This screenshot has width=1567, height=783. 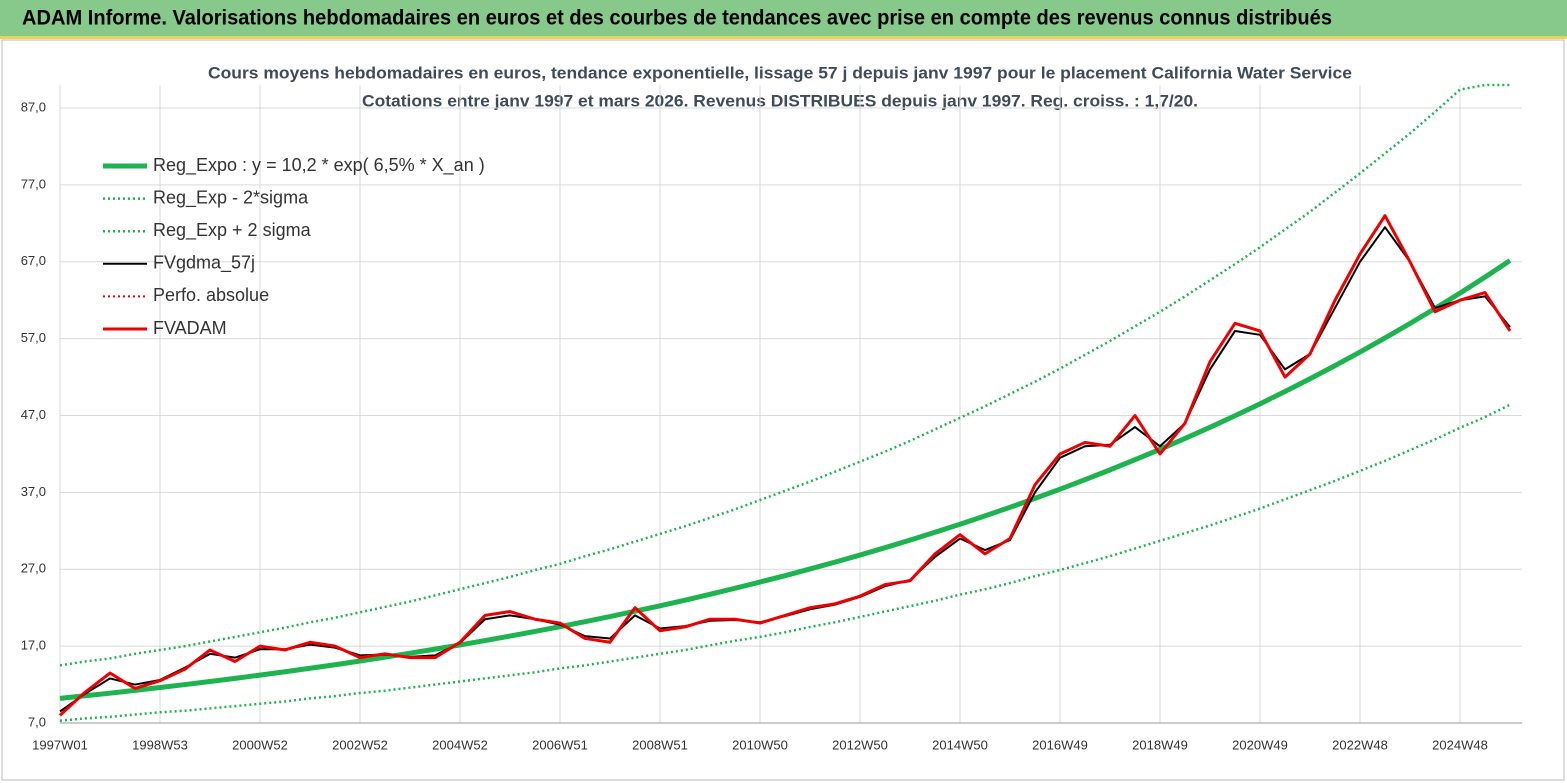 What do you see at coordinates (232, 230) in the screenshot?
I see `legend-label: Reg_Exp + 2 sigma` at bounding box center [232, 230].